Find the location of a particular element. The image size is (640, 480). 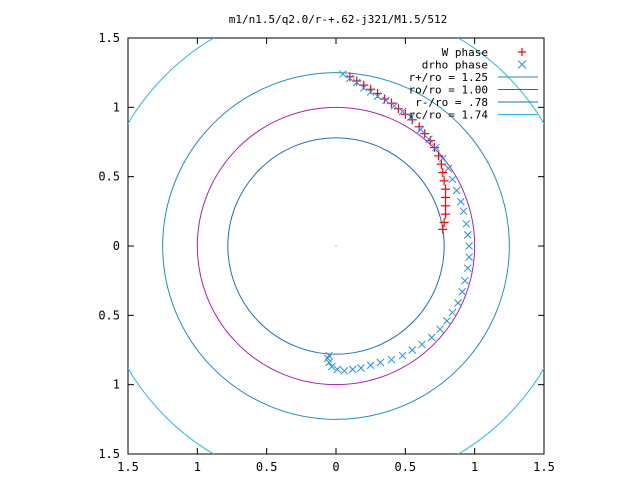

chart-title: m1/n1.5/q2.0/r-+.62-j321/M1.5/512 is located at coordinates (338, 19).